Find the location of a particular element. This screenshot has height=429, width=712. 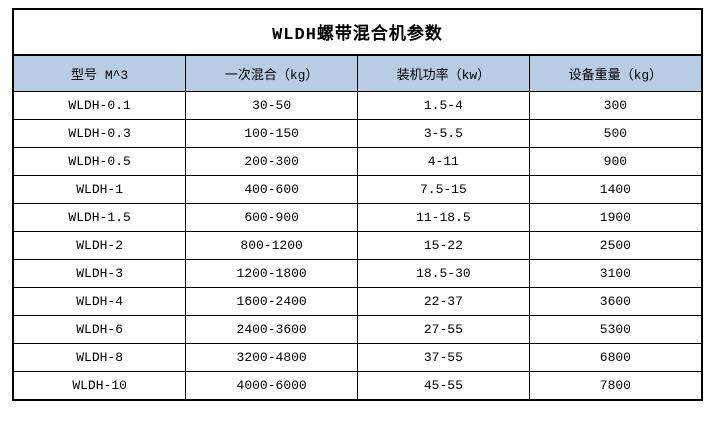

table-cell: 45-55 is located at coordinates (443, 385).